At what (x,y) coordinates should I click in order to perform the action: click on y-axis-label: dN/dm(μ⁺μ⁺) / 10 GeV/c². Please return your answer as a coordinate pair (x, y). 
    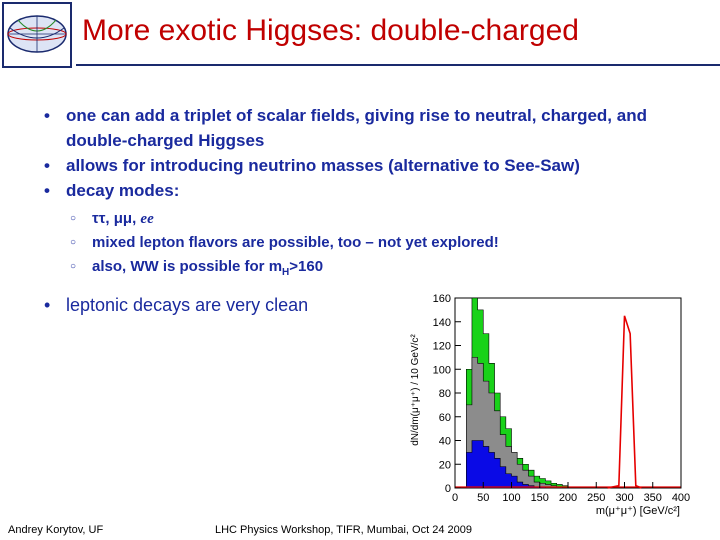
    Looking at the image, I should click on (415, 390).